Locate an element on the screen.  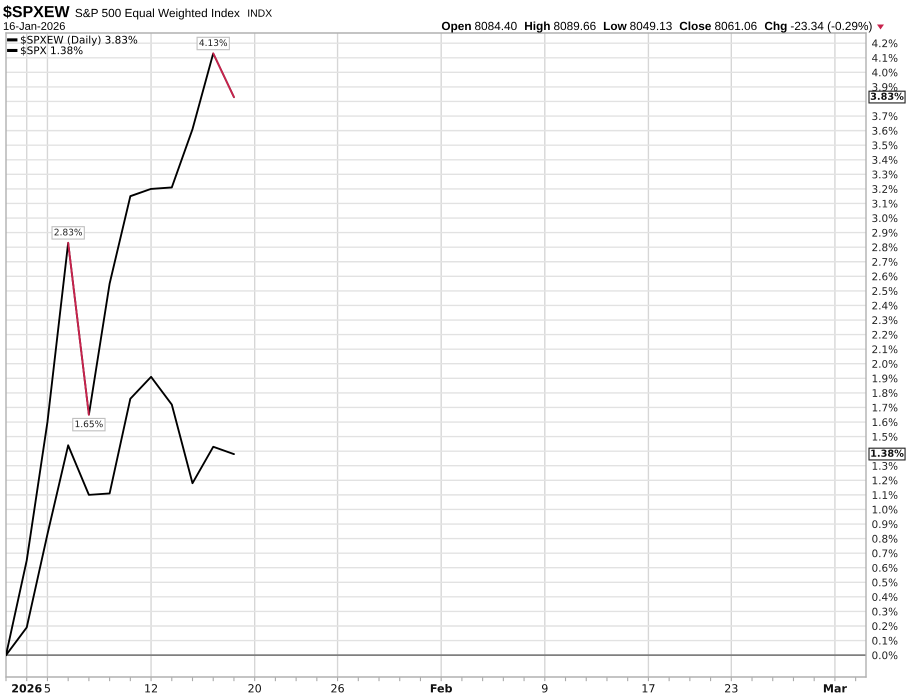
x-tick-label: Mar is located at coordinates (835, 688).